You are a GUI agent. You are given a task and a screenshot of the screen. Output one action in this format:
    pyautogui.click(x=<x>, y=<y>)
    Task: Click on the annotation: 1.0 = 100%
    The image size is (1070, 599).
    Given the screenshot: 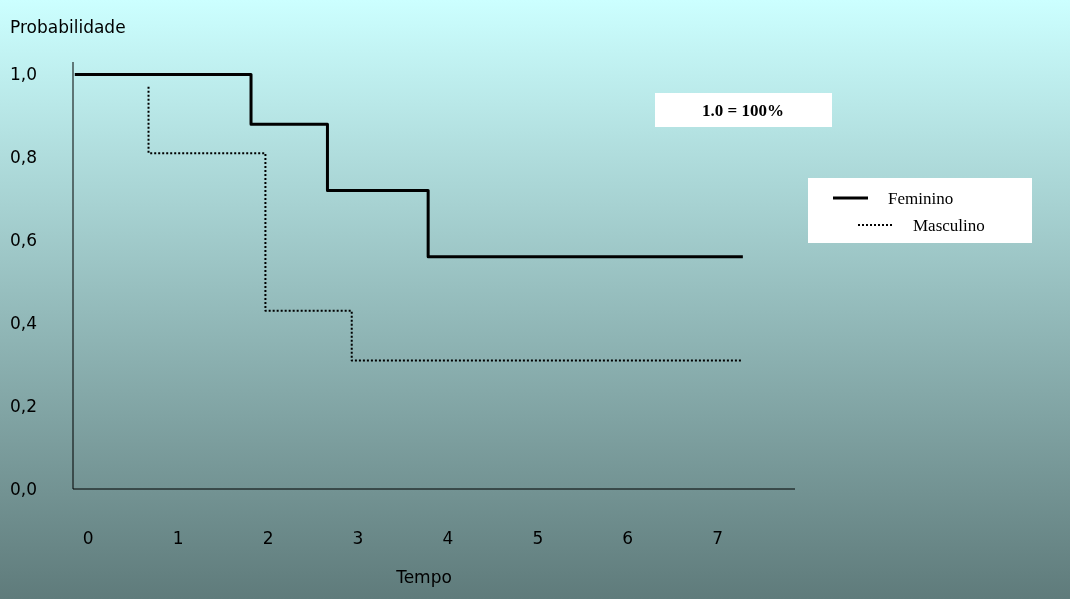 What is the action you would take?
    pyautogui.click(x=743, y=110)
    